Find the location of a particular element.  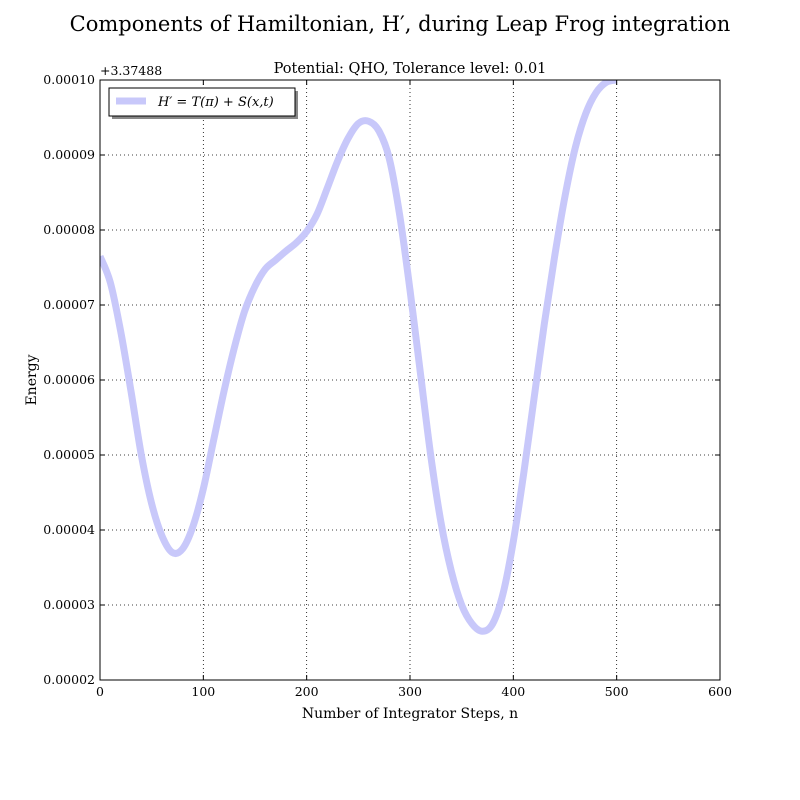

x-tick-label: 100 is located at coordinates (203, 691).